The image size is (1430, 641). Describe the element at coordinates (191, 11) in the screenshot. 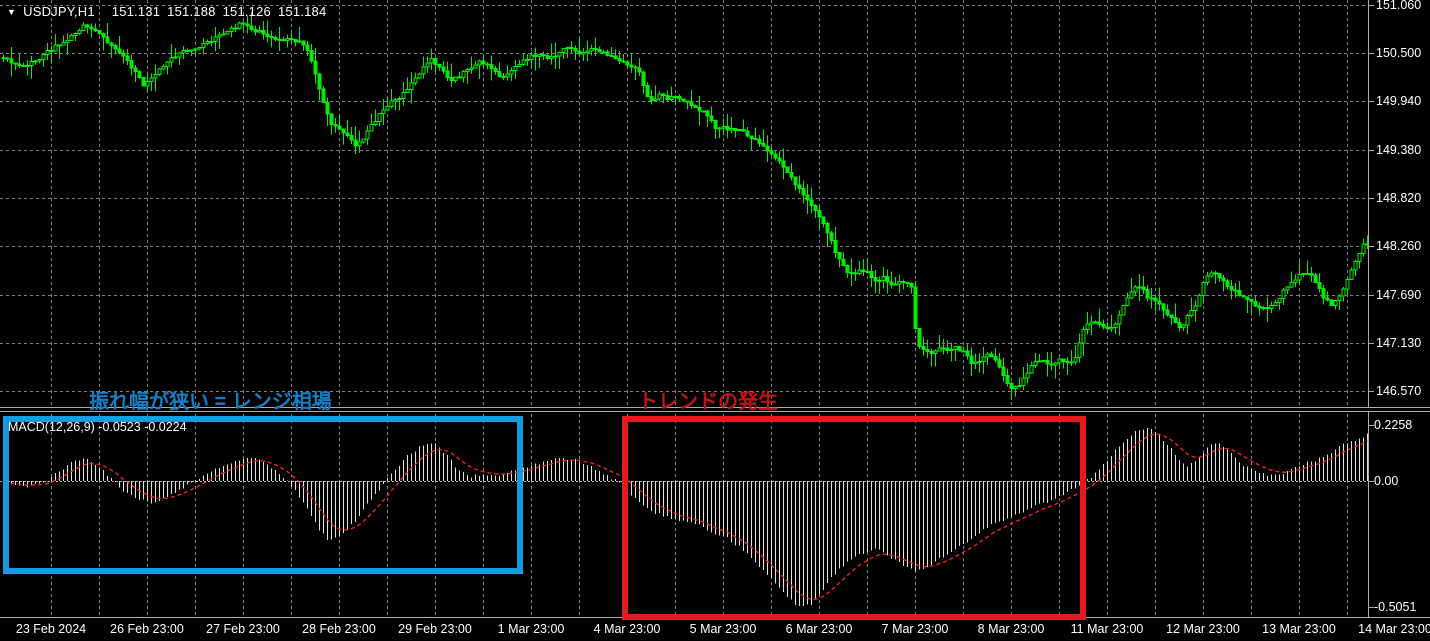

I see `ohlc-high: 151.188` at that location.